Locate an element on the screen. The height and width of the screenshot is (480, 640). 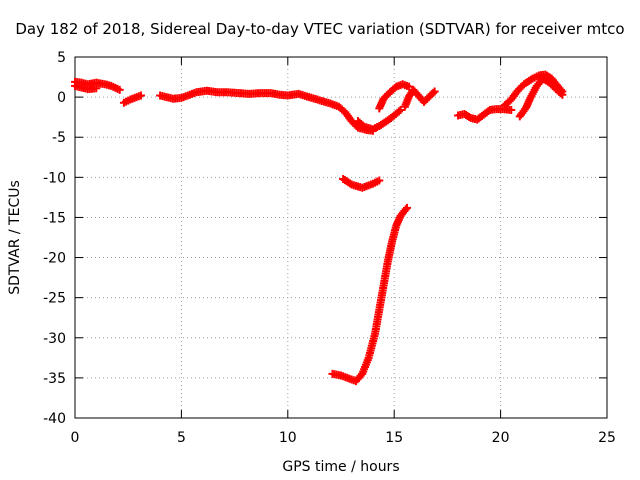
series-seg1b is located at coordinates (86, 87).